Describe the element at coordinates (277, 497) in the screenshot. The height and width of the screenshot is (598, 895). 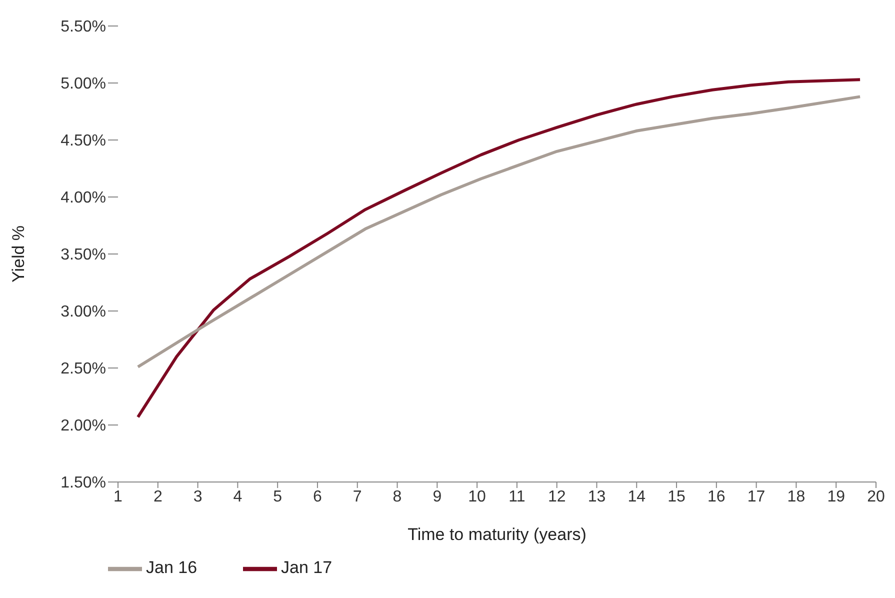
I see `x-tick-label: 5` at that location.